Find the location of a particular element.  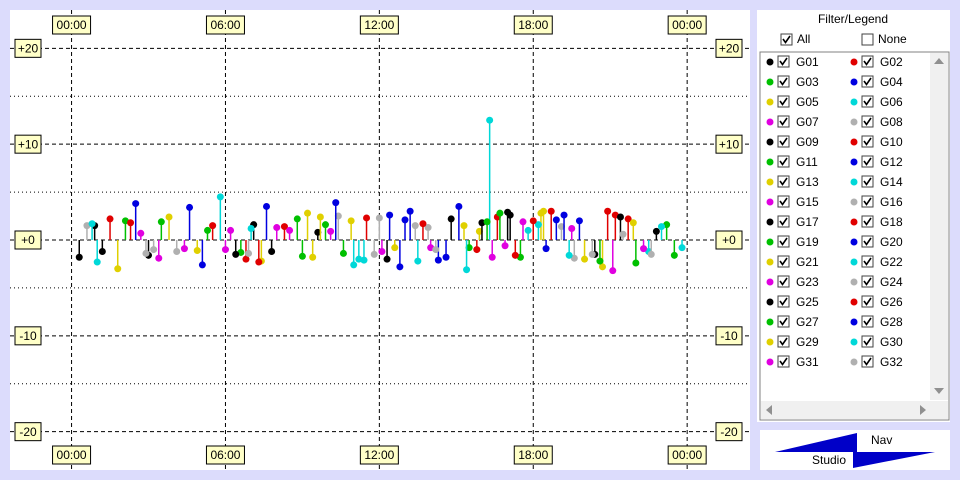

legend-label: G21 is located at coordinates (807, 262).